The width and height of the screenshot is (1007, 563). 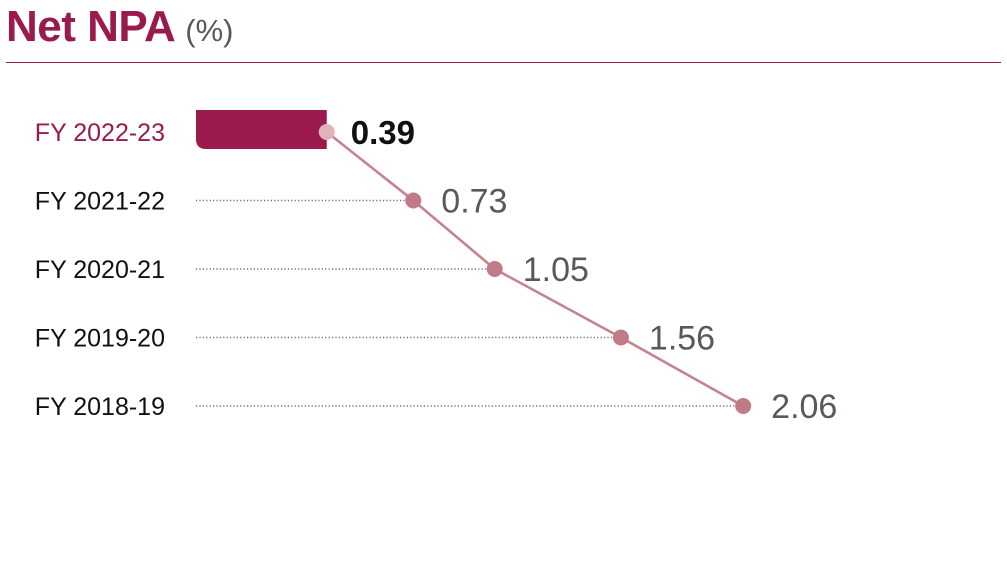 What do you see at coordinates (556, 270) in the screenshot?
I see `value-label: 1.05` at bounding box center [556, 270].